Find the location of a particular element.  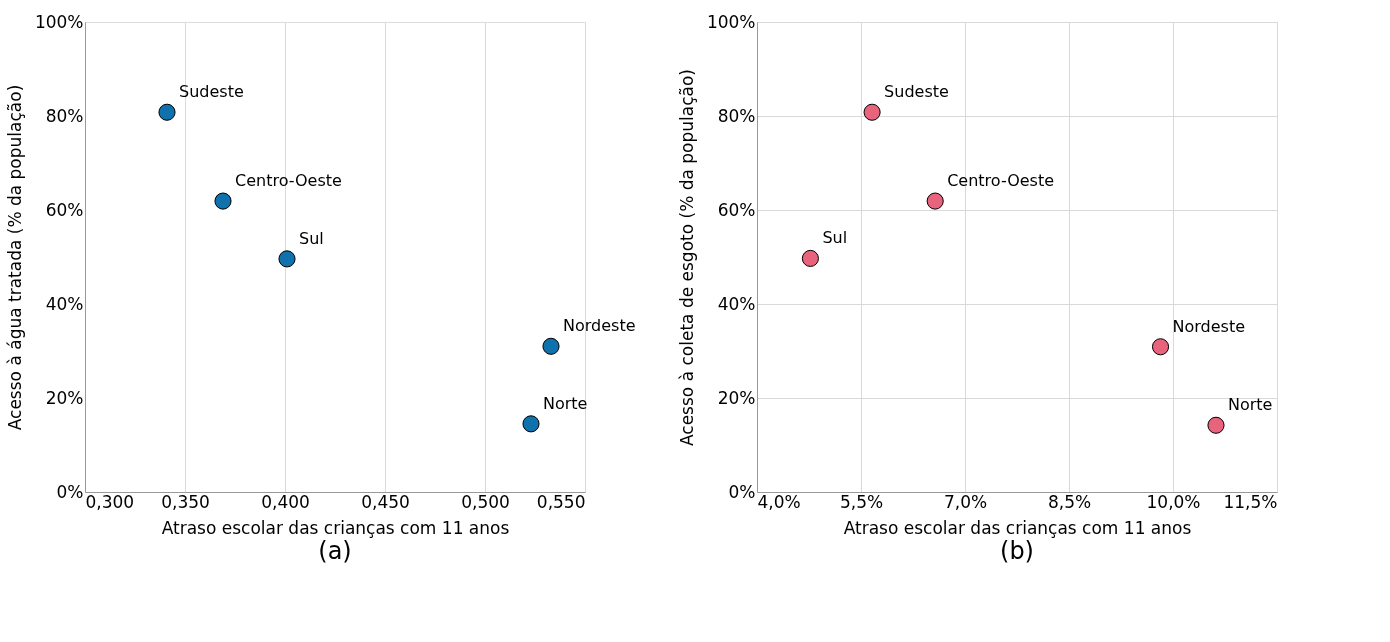

y-axis-title: Acesso à coleta de esgoto (% da população) is located at coordinates (686, 257).